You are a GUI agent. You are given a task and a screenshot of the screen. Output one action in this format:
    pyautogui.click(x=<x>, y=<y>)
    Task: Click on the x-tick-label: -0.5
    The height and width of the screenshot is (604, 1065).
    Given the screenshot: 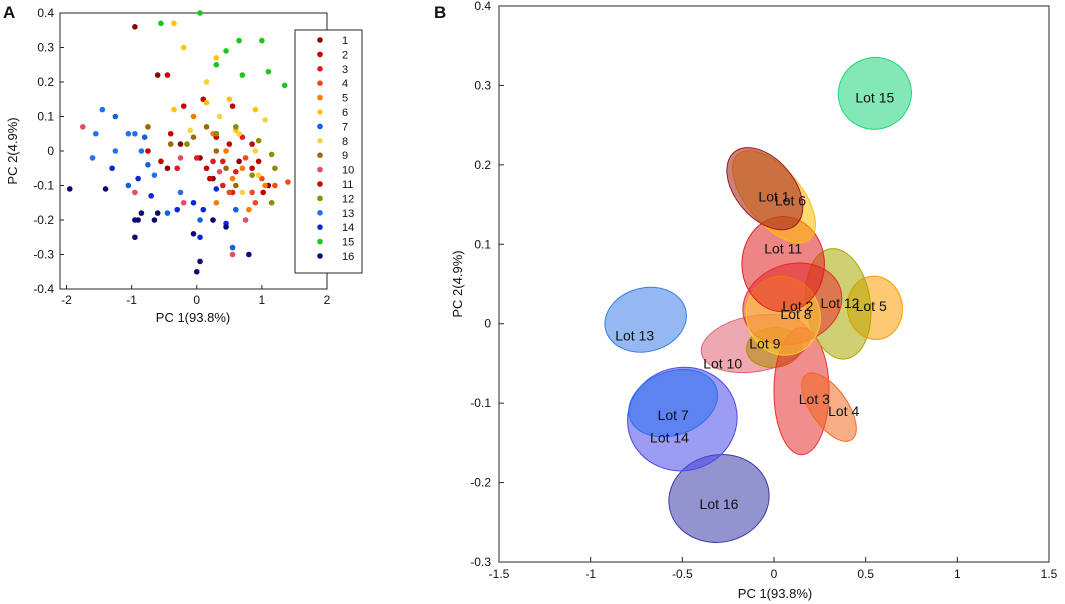 What is the action you would take?
    pyautogui.click(x=682, y=574)
    